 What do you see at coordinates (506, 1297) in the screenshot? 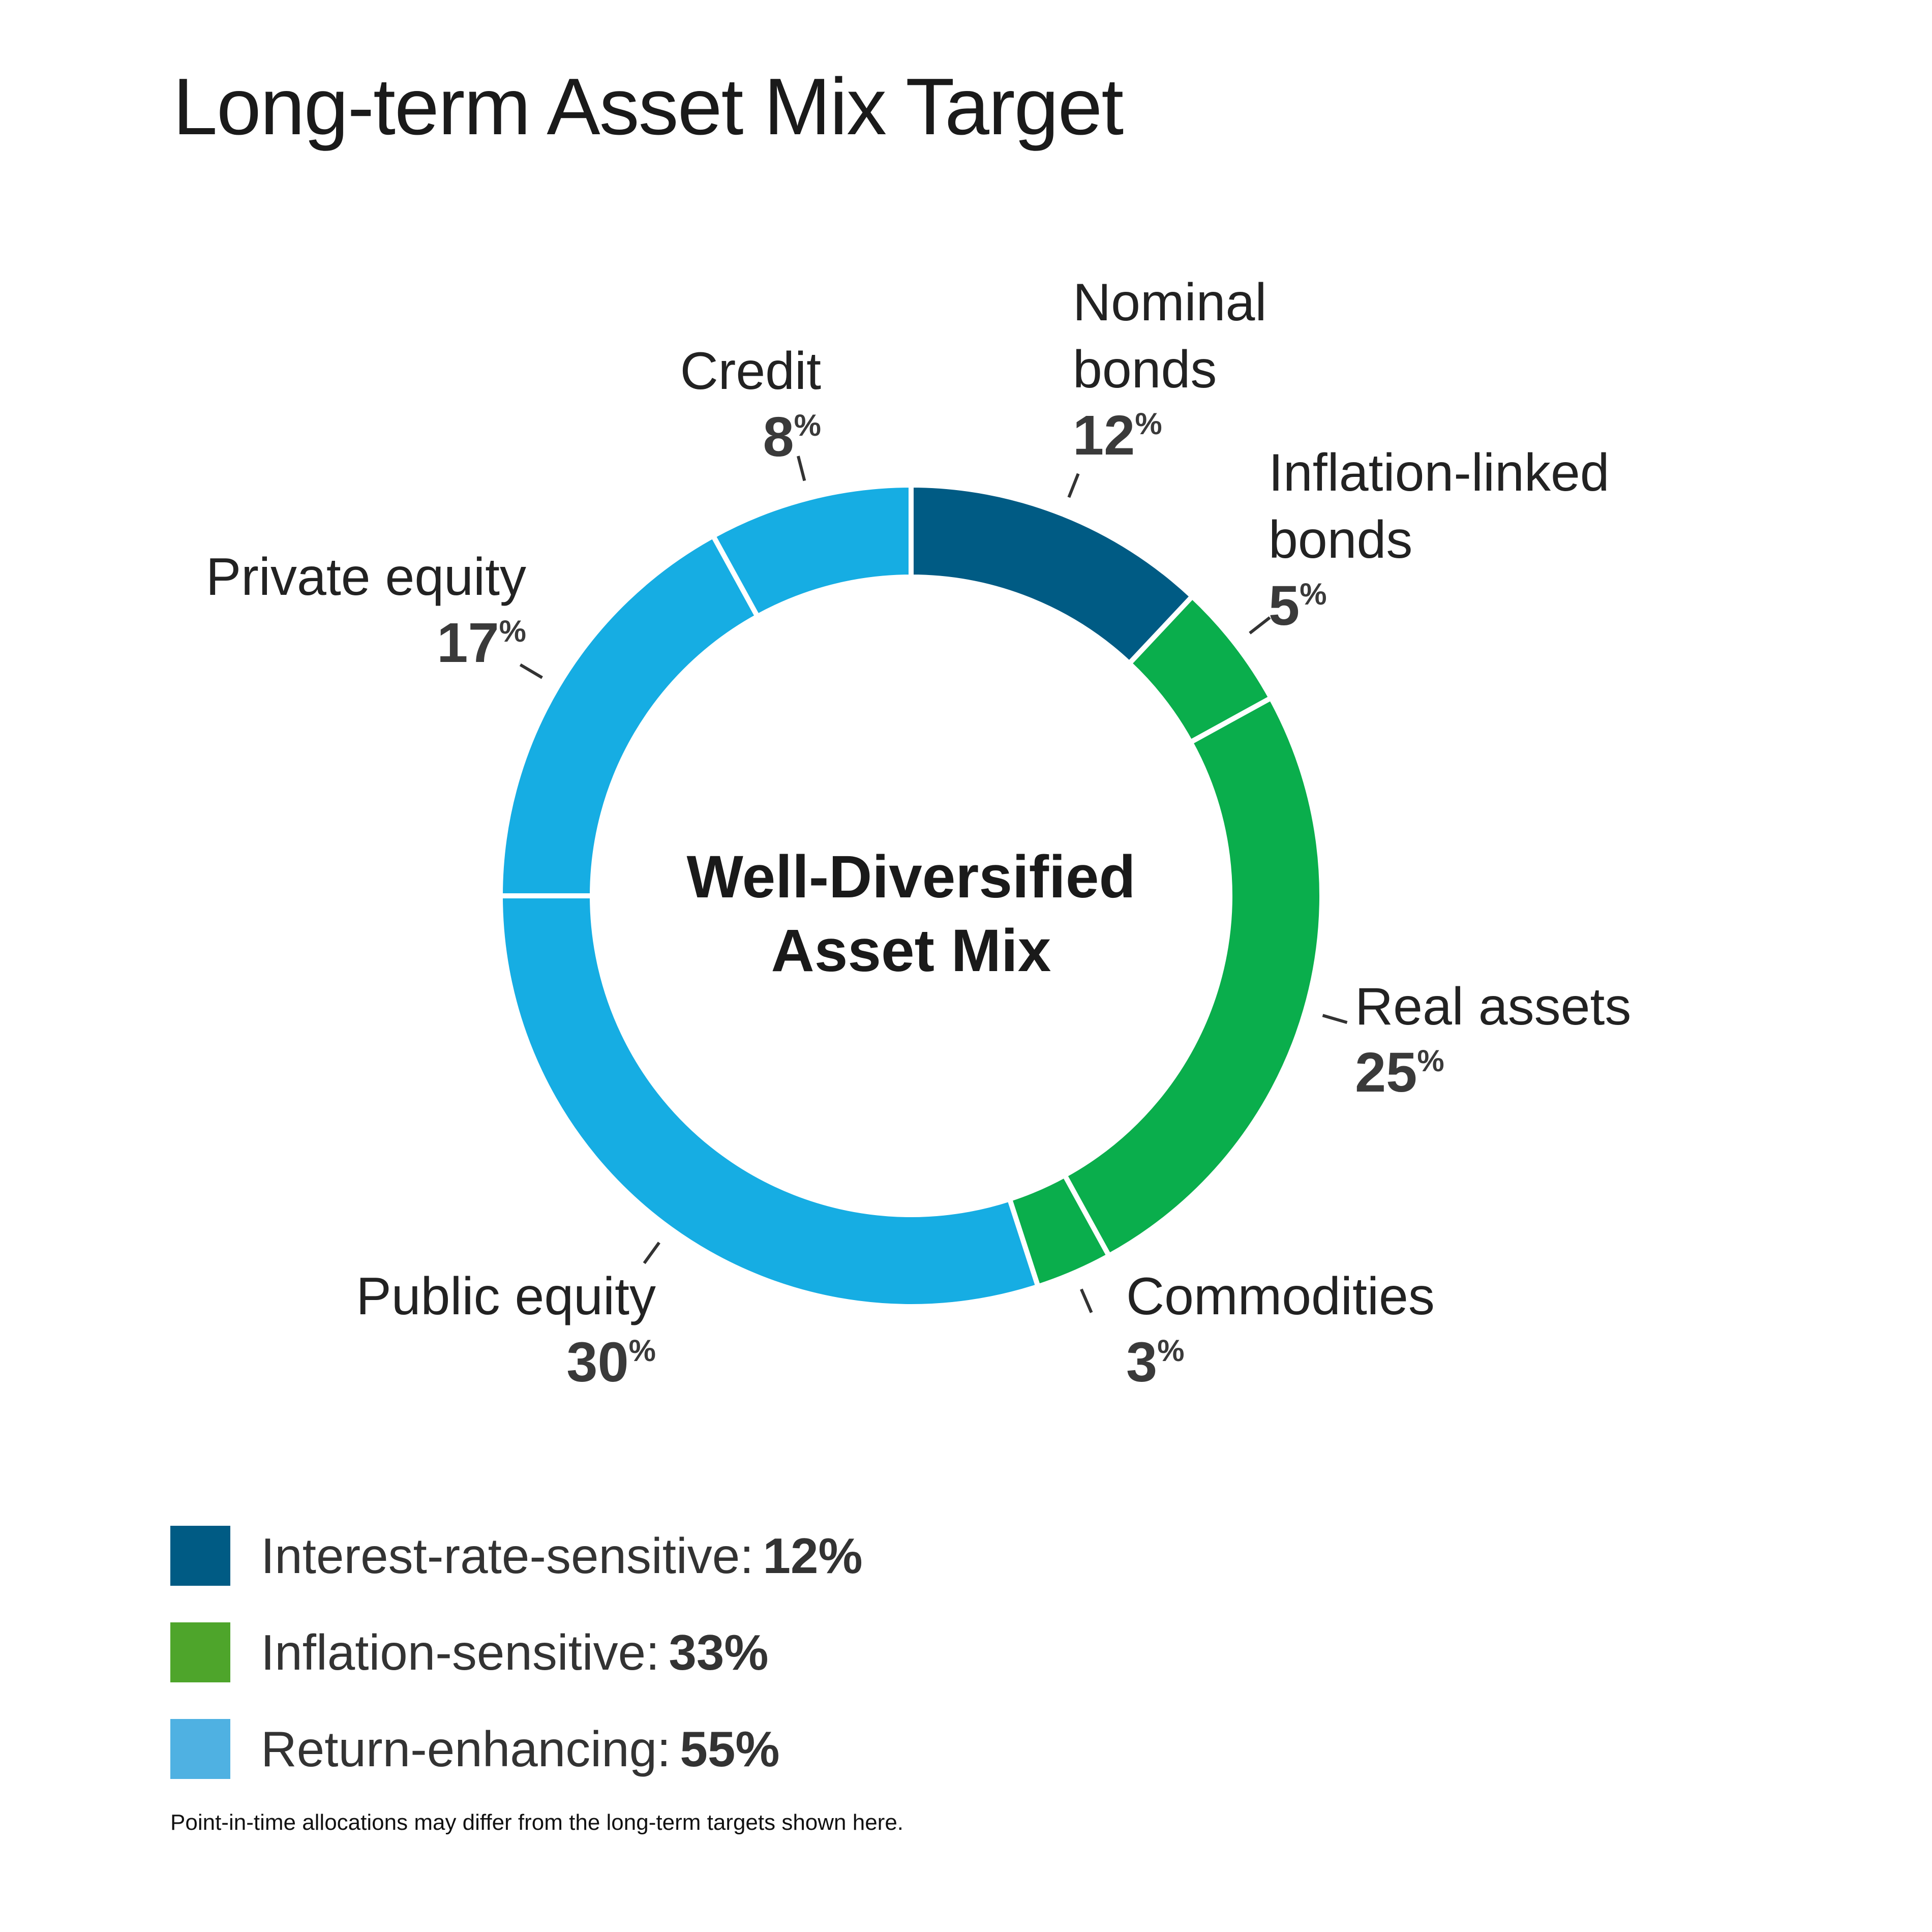
I see `slice-label: Public equity` at bounding box center [506, 1297].